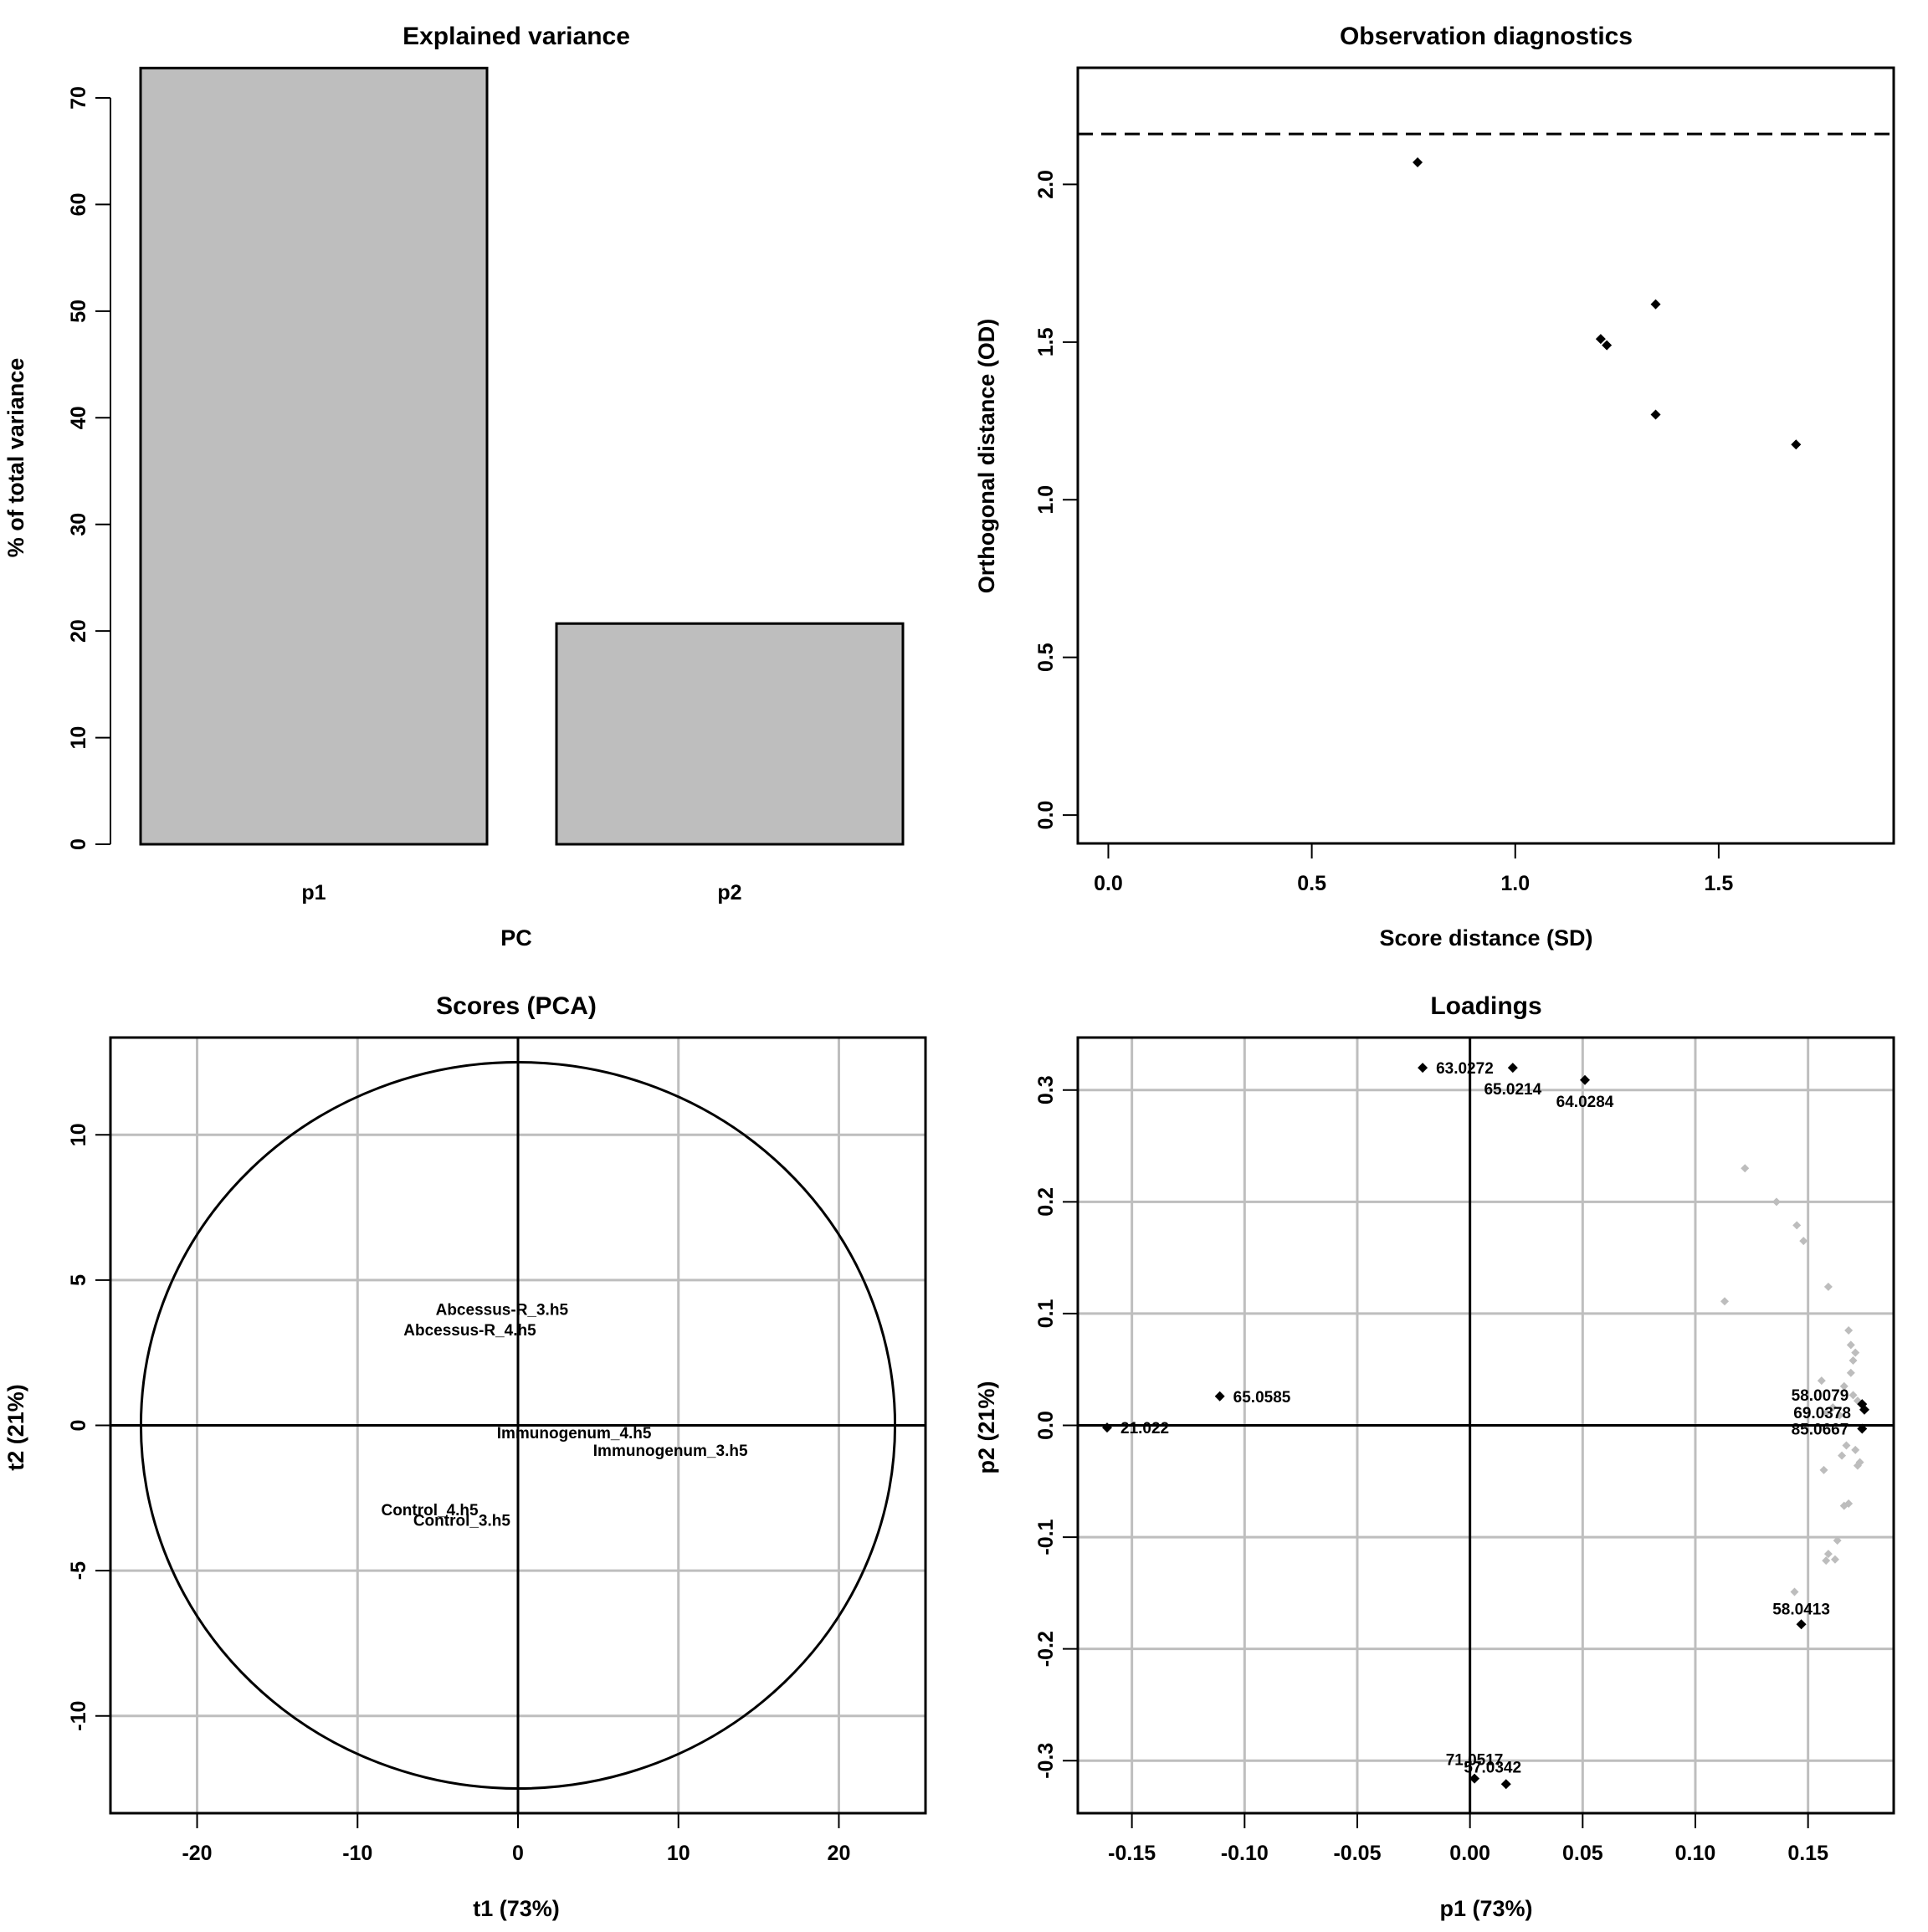 Image resolution: width=1928 pixels, height=1932 pixels. Describe the element at coordinates (1719, 883) in the screenshot. I see `observation-diagnostics-xtick-label: 1.5` at that location.